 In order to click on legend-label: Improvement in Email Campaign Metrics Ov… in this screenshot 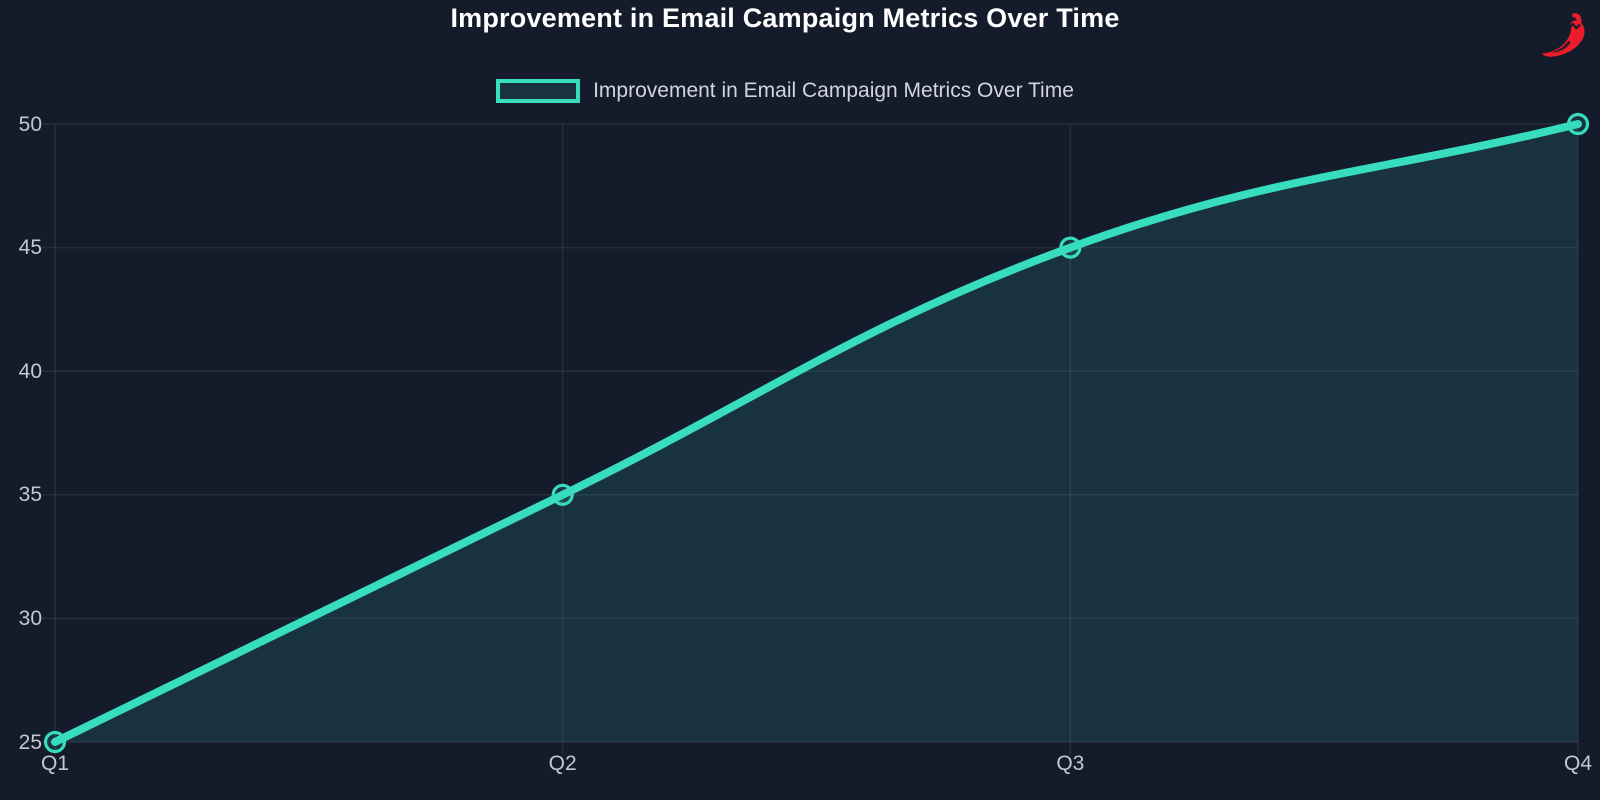, I will do `click(833, 90)`.